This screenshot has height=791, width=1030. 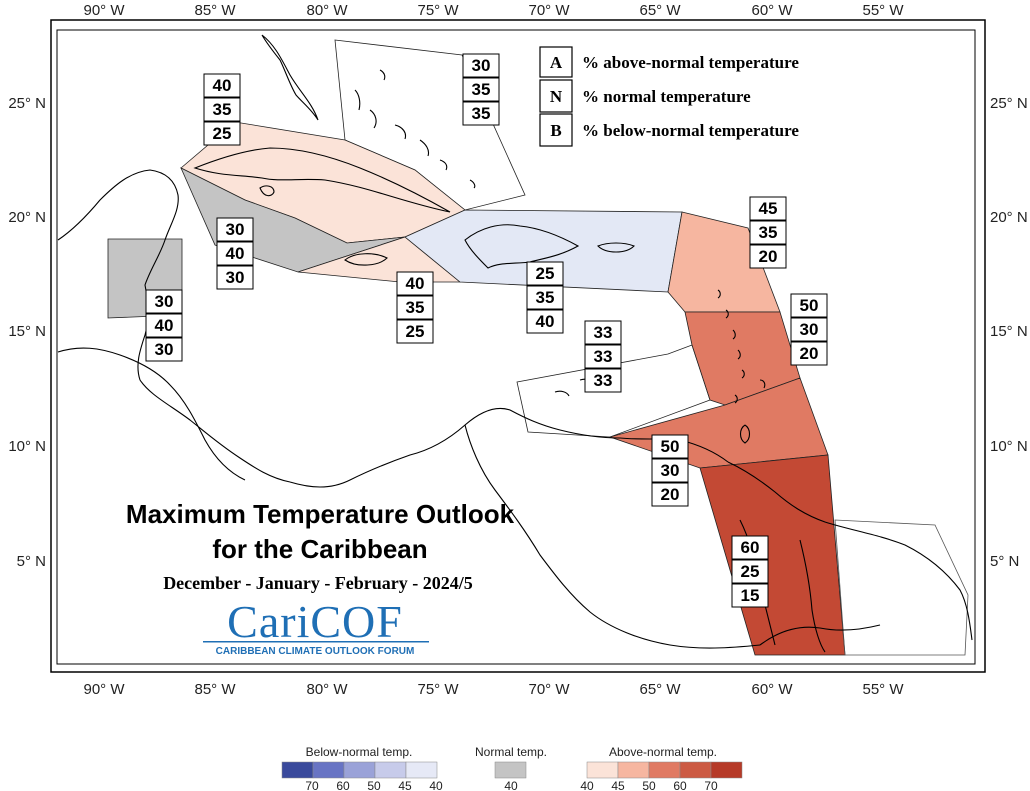 I want to click on right-lat-tick: 10° N, so click(x=1009, y=446).